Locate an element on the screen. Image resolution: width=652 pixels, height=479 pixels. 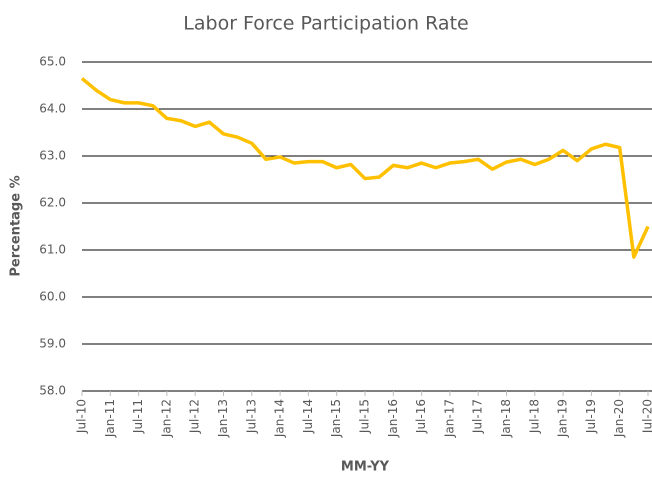
x-tick-label: Jan-13 is located at coordinates (223, 418).